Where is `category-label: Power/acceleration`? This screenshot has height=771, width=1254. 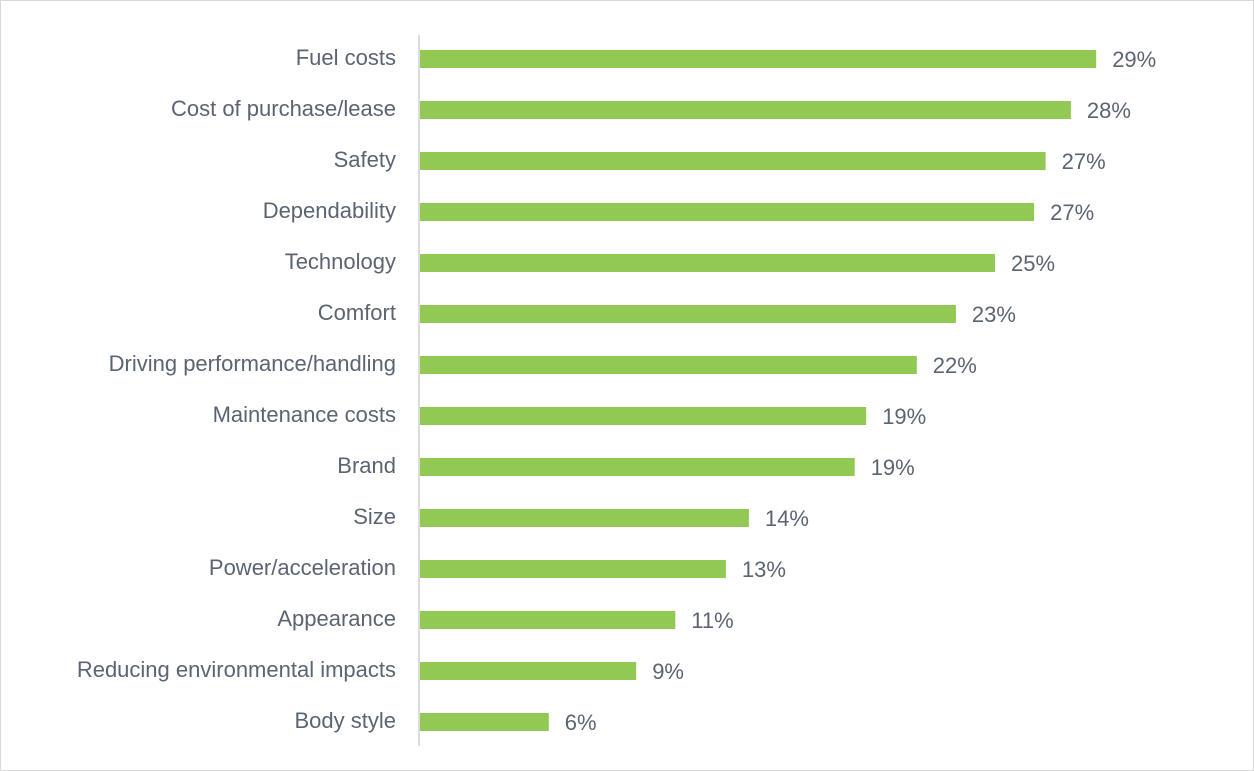 category-label: Power/acceleration is located at coordinates (302, 567).